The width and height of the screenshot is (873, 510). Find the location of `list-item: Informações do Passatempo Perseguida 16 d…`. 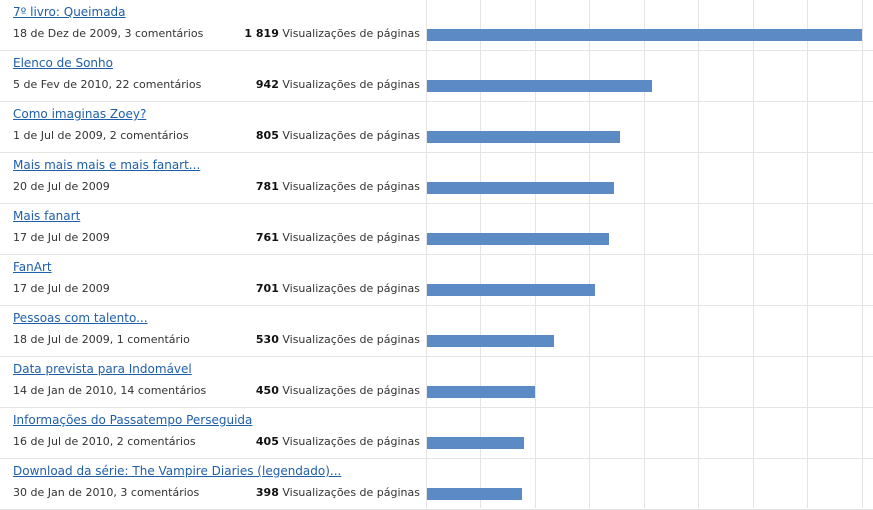

list-item: Informações do Passatempo Perseguida 16 d… is located at coordinates (436, 433).